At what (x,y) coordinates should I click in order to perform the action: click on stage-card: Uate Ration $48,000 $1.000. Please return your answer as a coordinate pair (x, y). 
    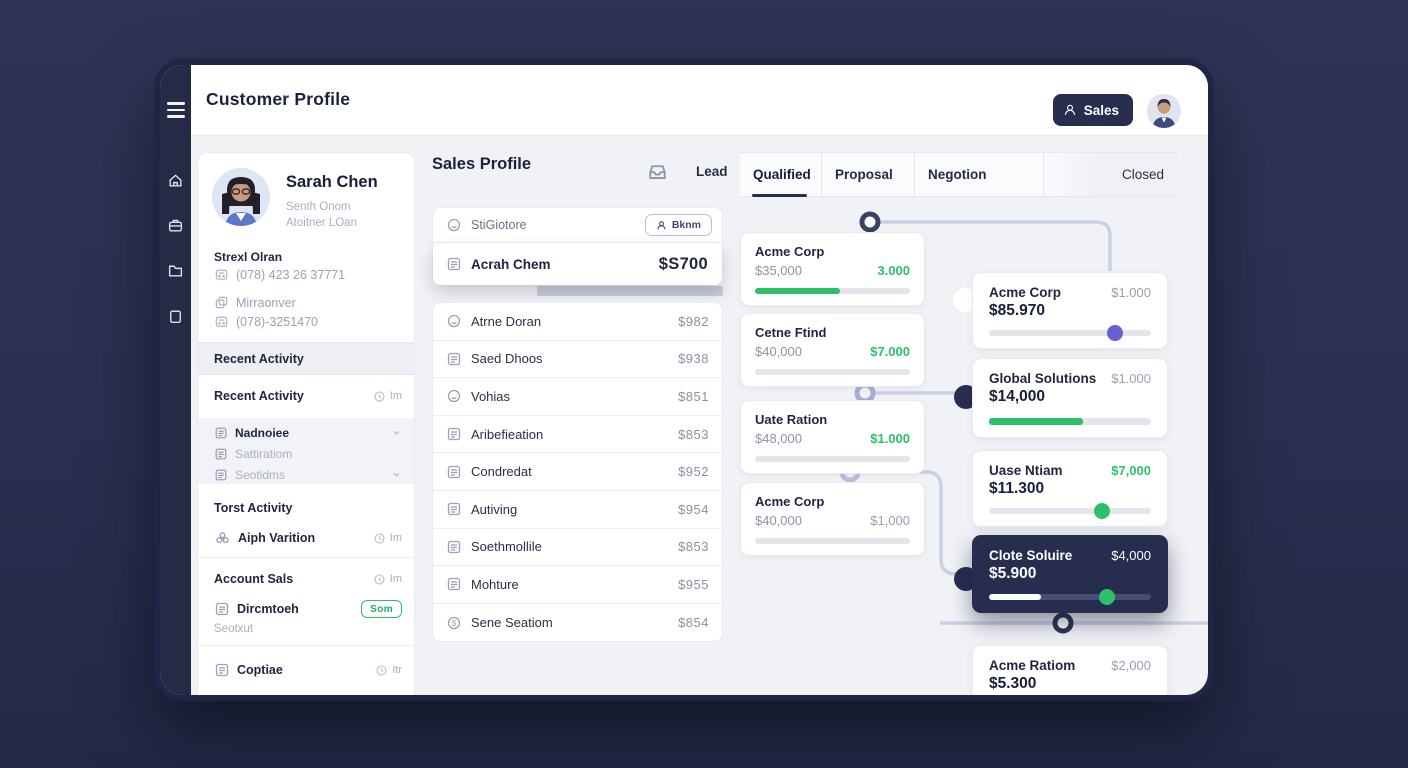
    Looking at the image, I should click on (832, 437).